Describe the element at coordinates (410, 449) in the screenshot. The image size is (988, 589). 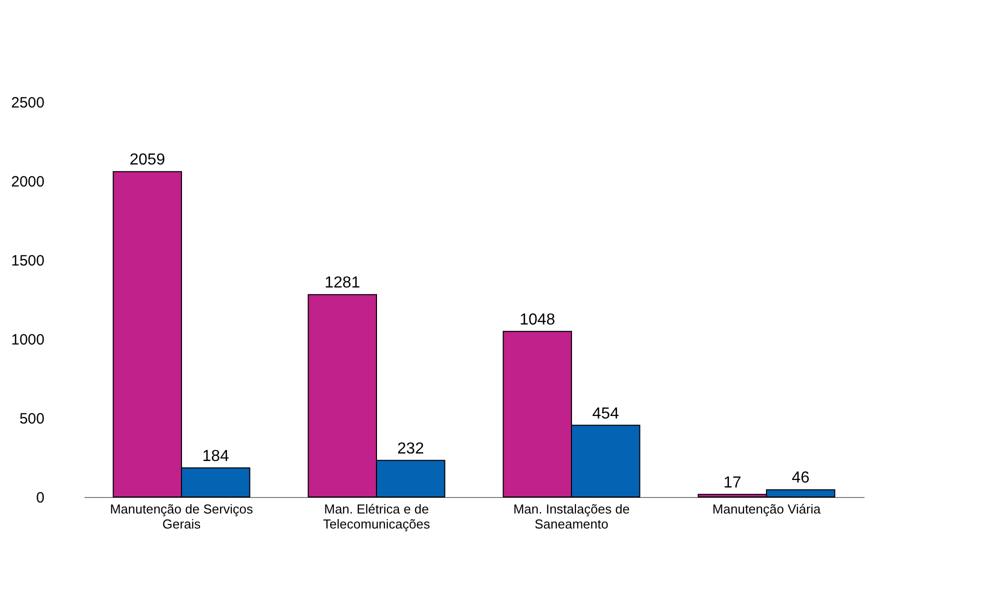
I see `data-label: 232` at that location.